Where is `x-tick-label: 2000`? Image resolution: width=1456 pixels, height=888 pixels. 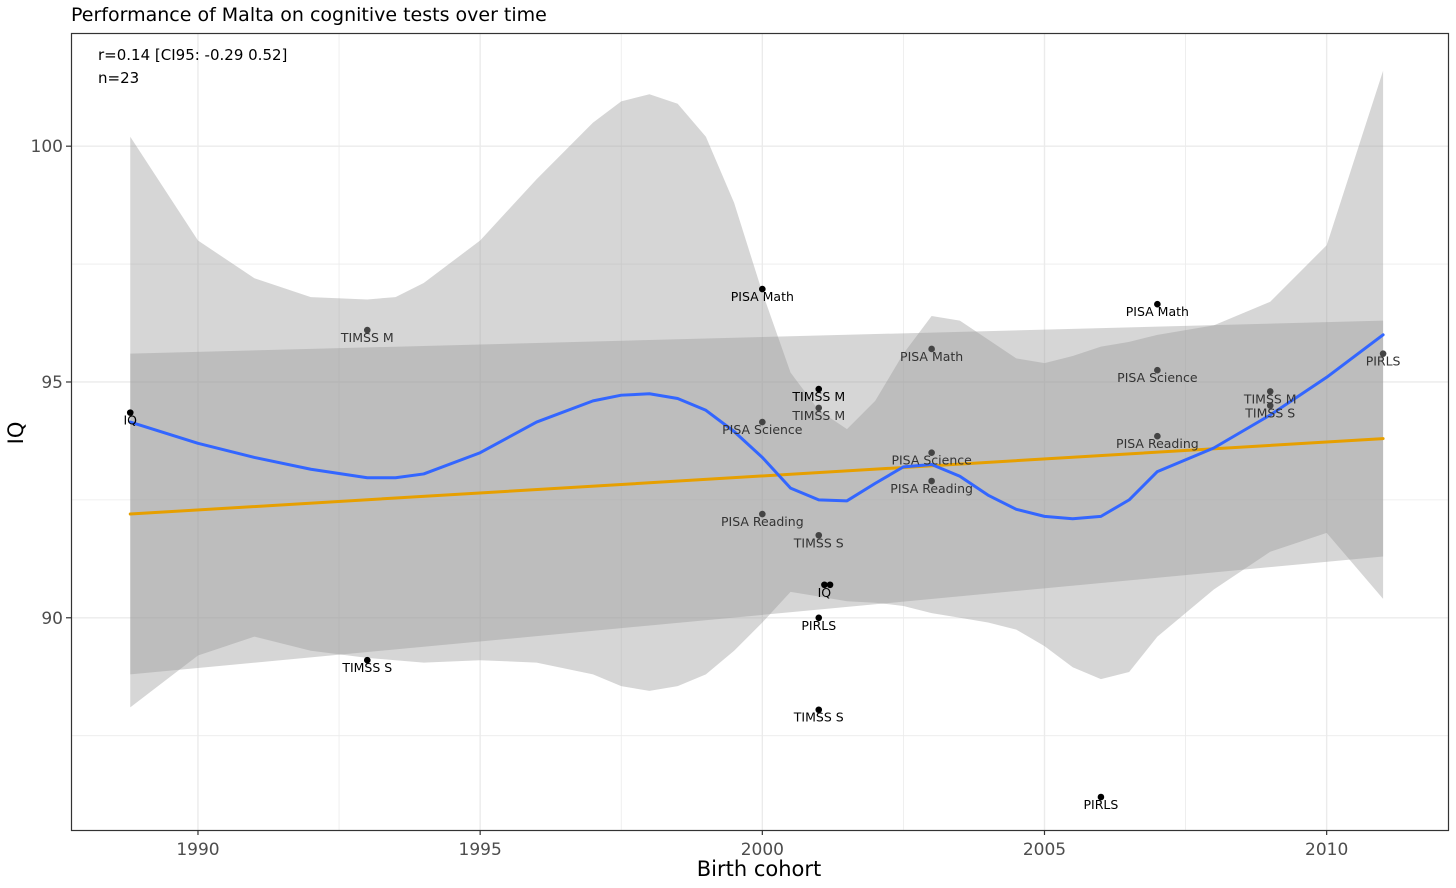
x-tick-label: 2000 is located at coordinates (762, 850).